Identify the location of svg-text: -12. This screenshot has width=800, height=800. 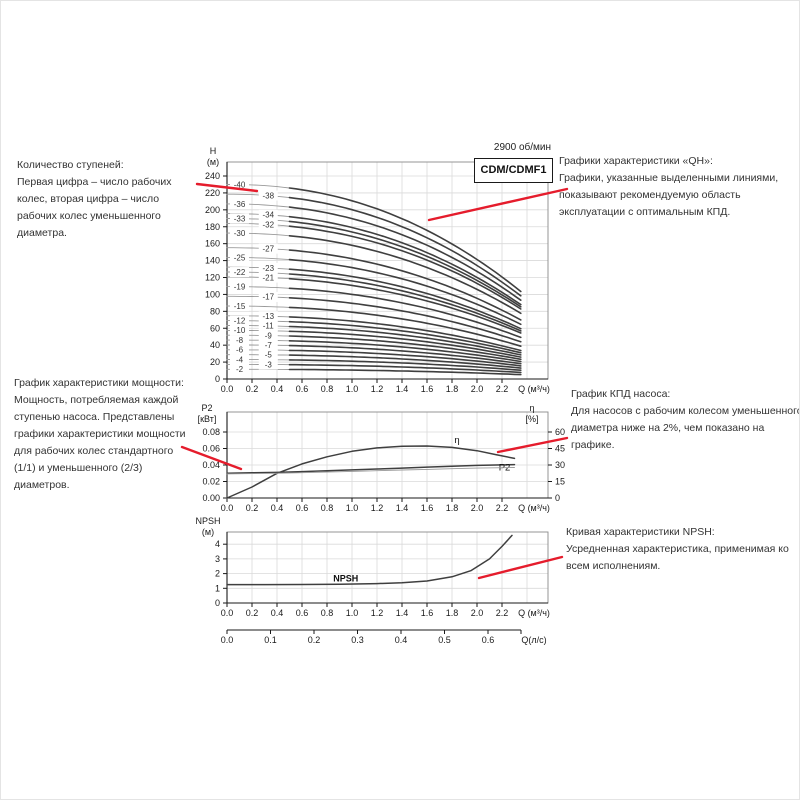
(240, 320).